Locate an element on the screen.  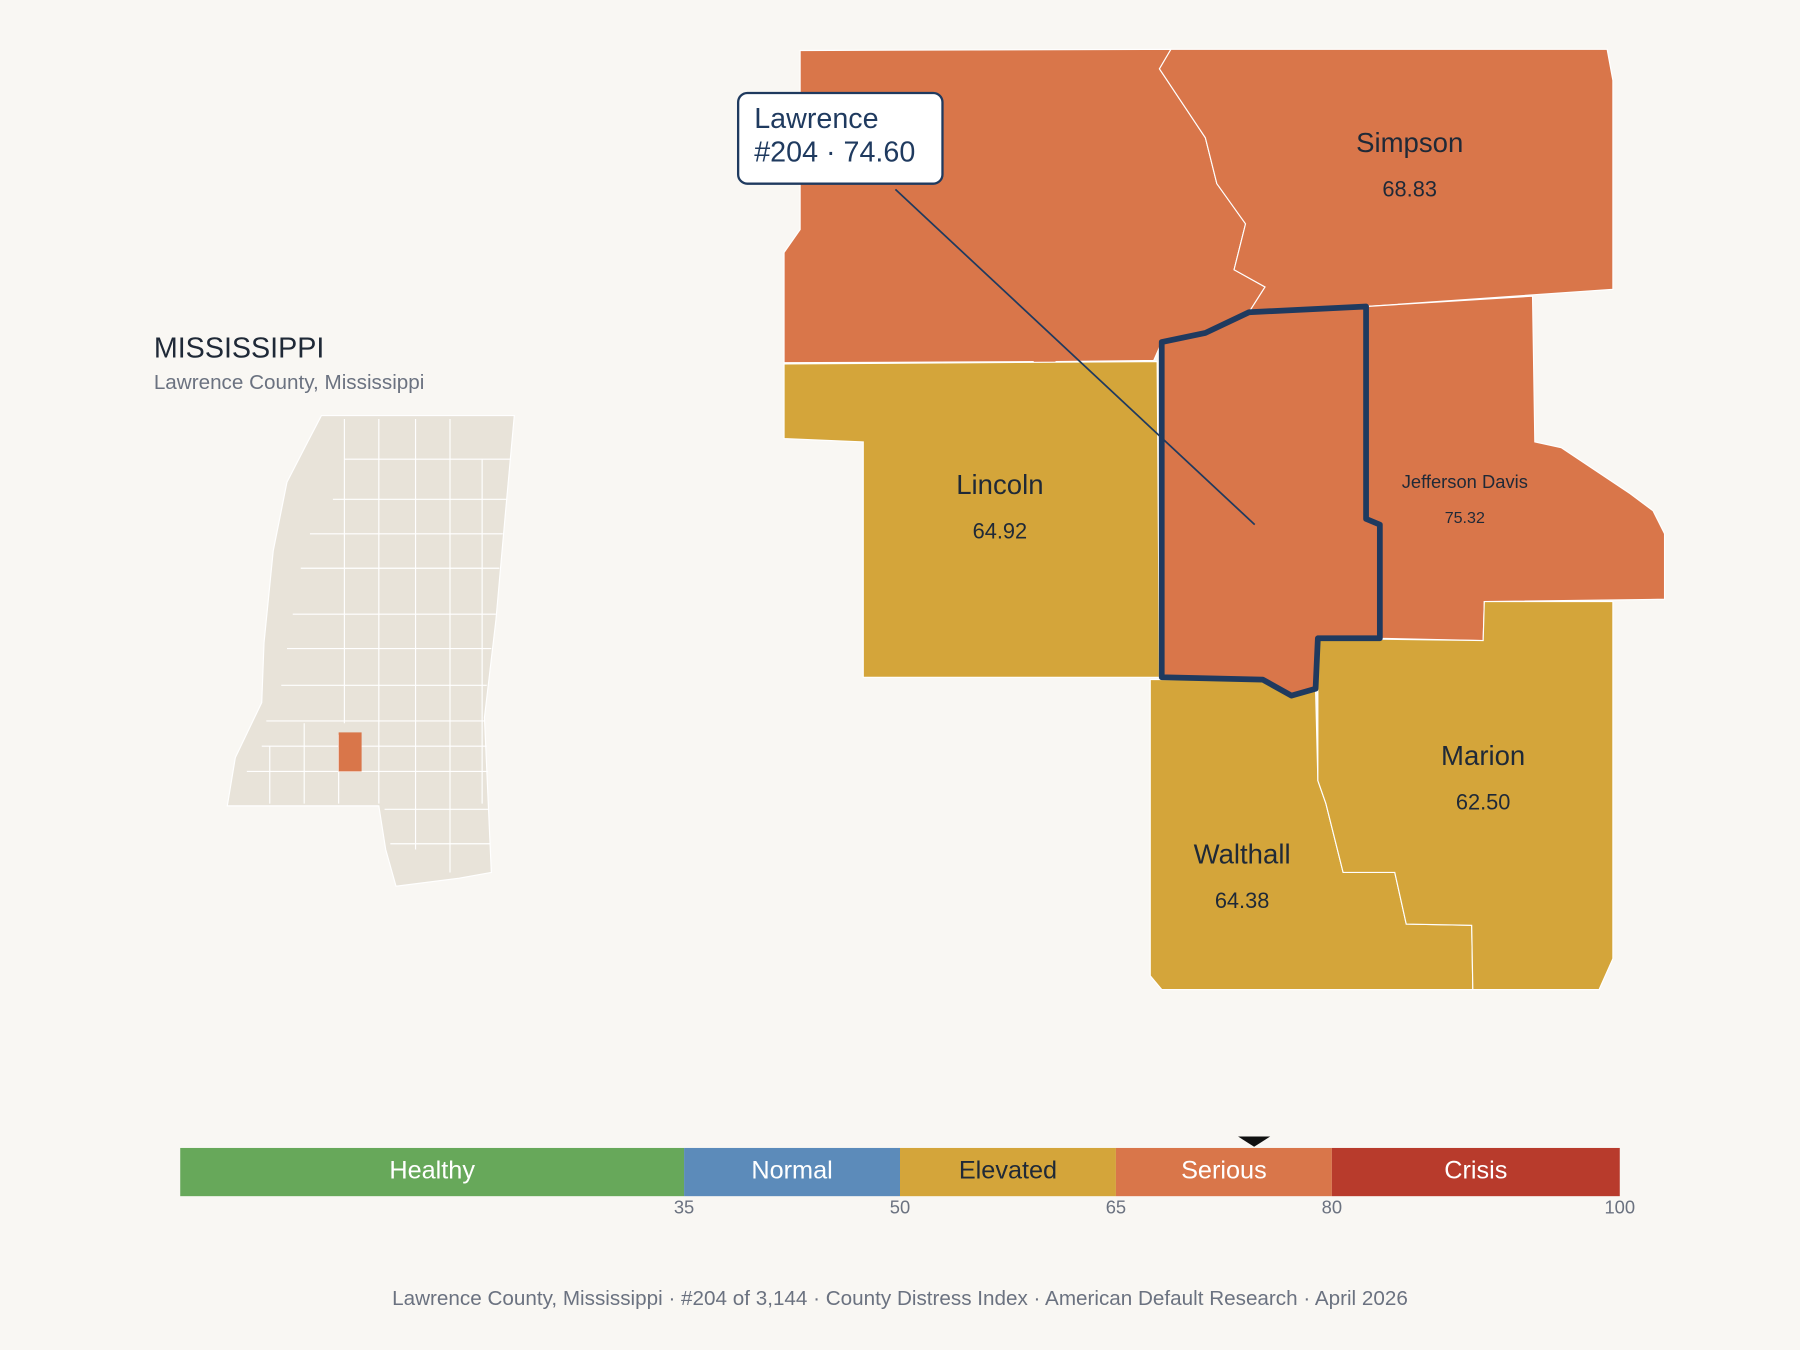
county-value: 64.92 is located at coordinates (1000, 530).